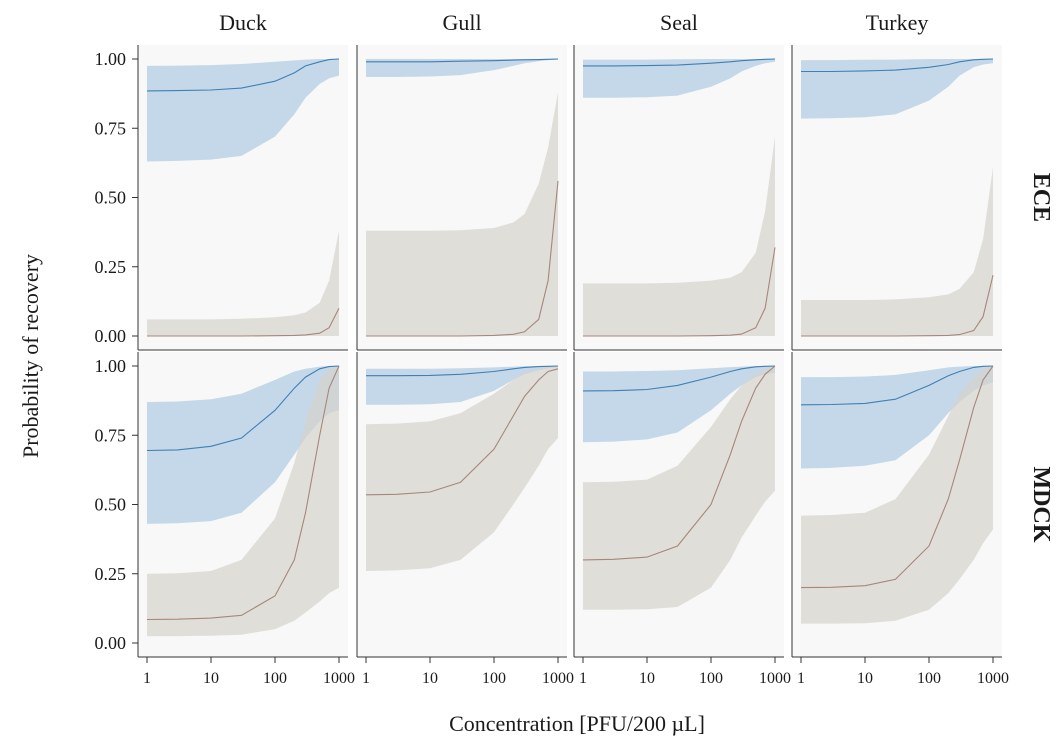 The width and height of the screenshot is (1059, 745). What do you see at coordinates (243, 22) in the screenshot?
I see `column-strip-label: Duck` at bounding box center [243, 22].